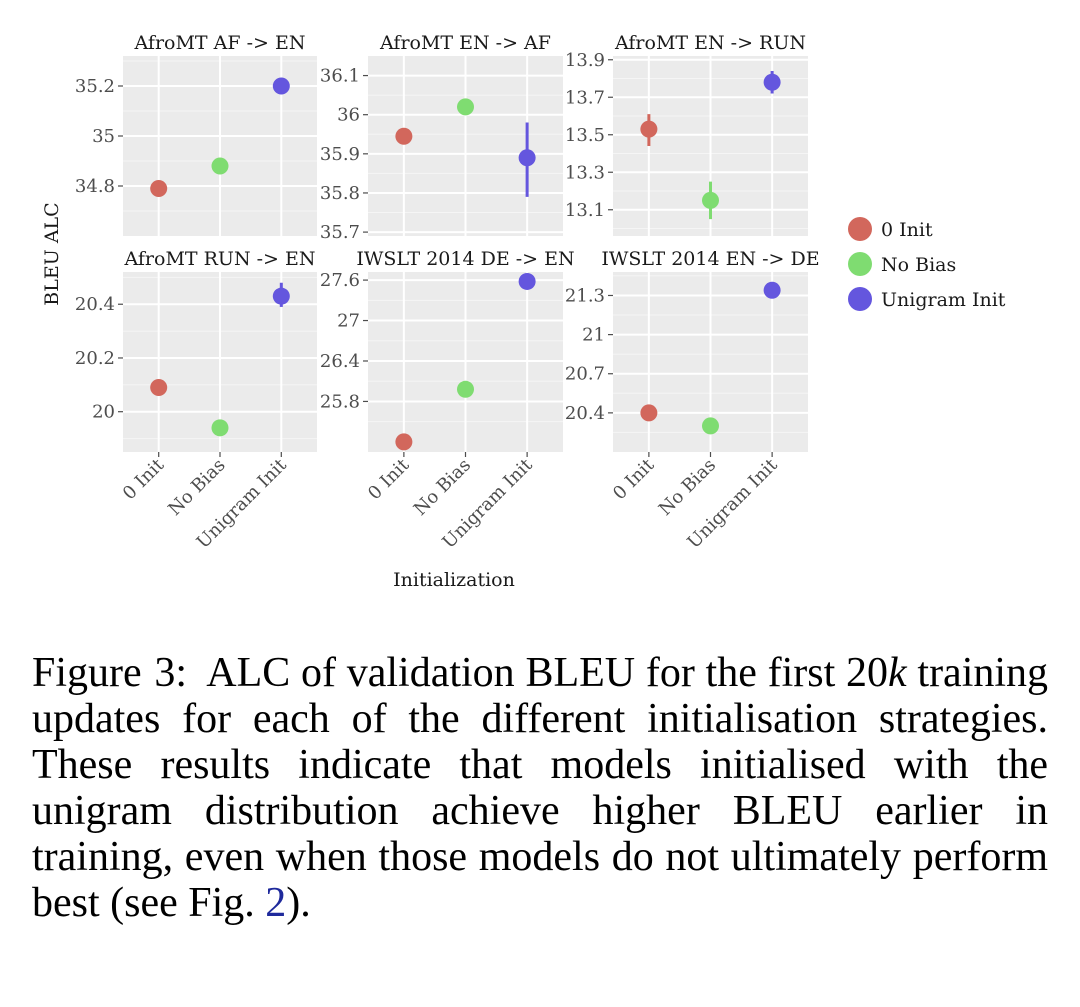 Image resolution: width=1080 pixels, height=1007 pixels. What do you see at coordinates (110, 673) in the screenshot?
I see `caption-label: Figure 3:` at bounding box center [110, 673].